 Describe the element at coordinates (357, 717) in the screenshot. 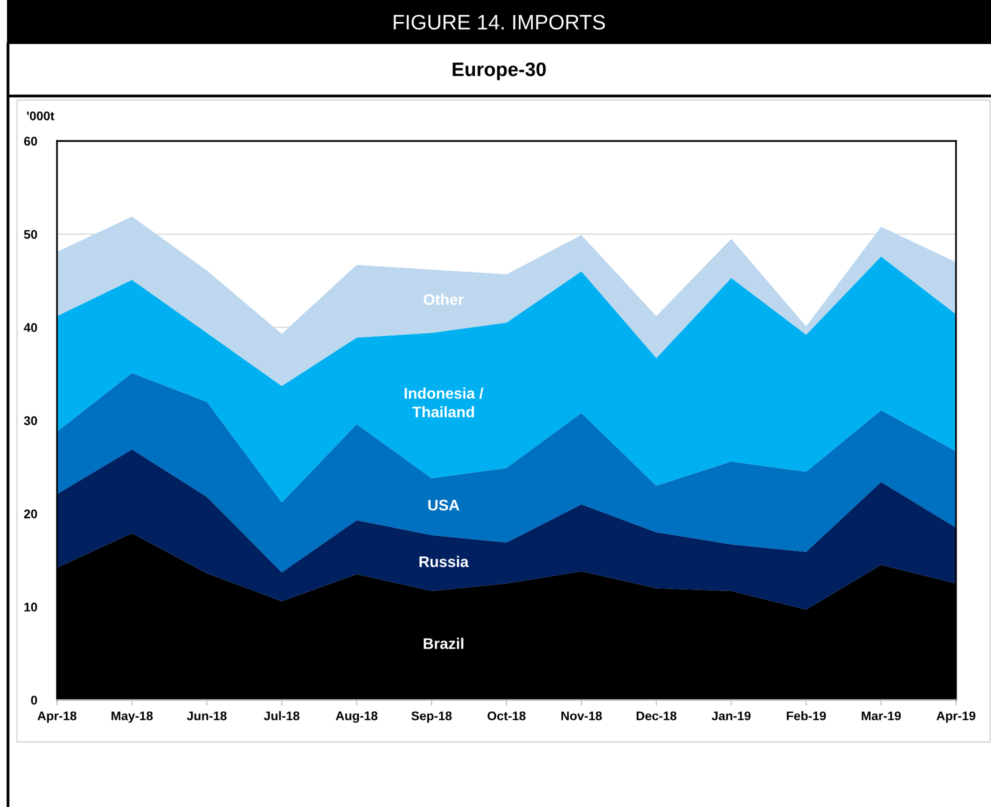

I see `x-tick-label: Aug-18` at that location.